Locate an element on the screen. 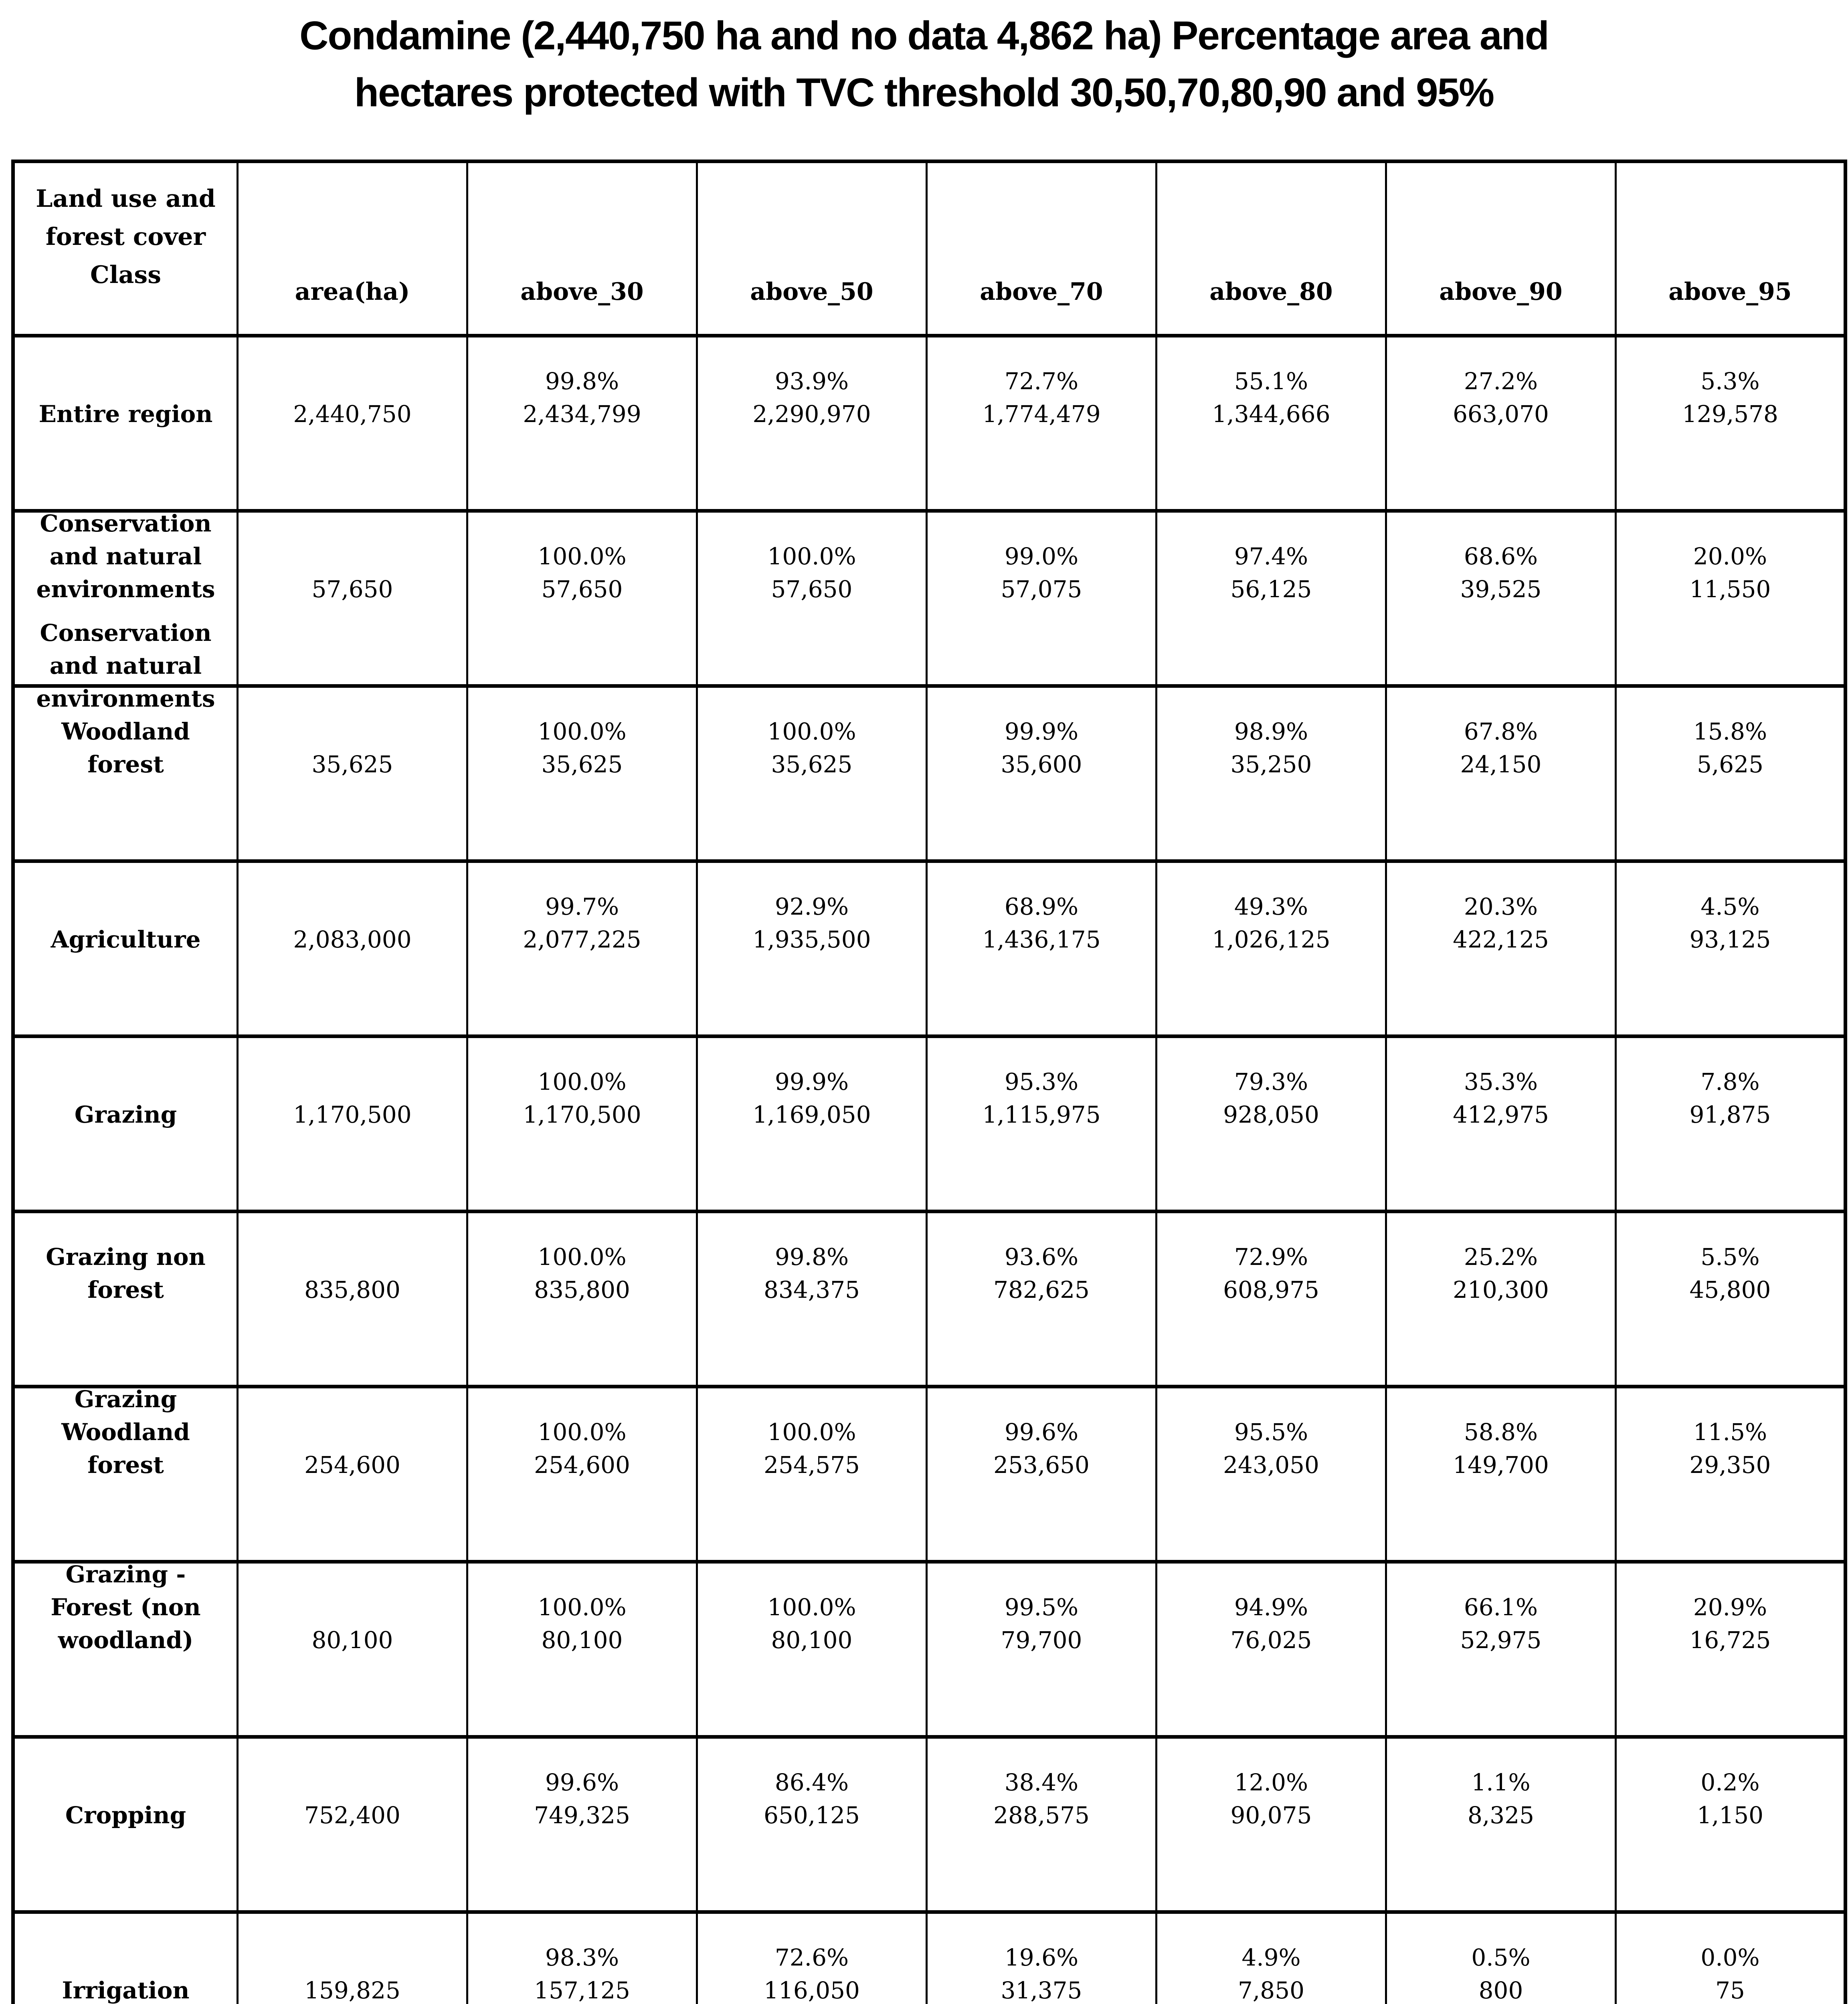  percent-value: 72.9% is located at coordinates (1271, 1257).